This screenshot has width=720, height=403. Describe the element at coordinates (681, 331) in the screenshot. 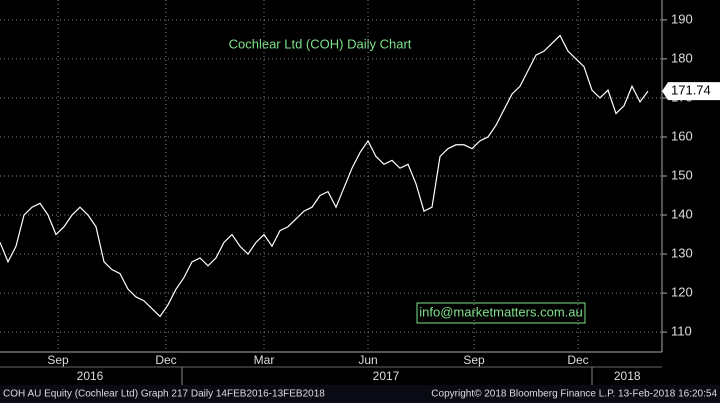

I see `y-tick-label: 110` at that location.